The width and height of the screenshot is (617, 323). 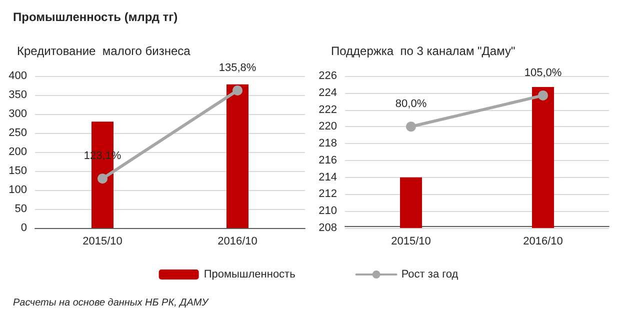 I want to click on y-tick-label: 300, so click(x=17, y=114).